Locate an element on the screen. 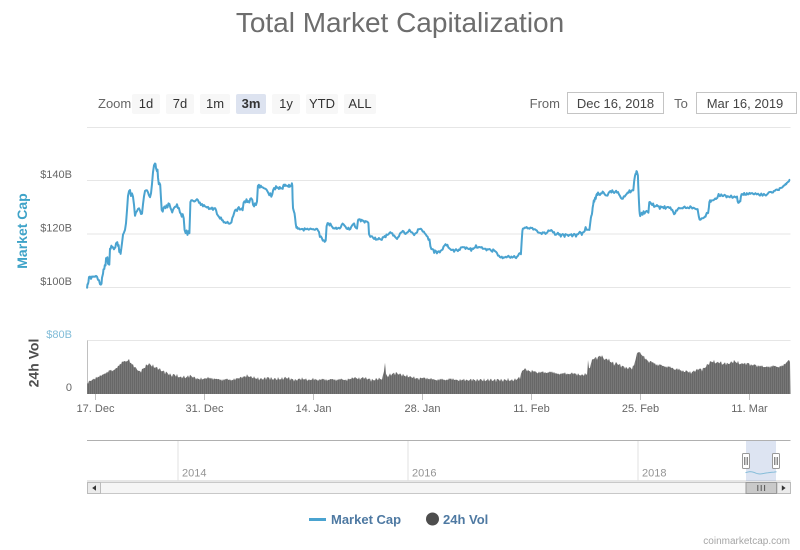 This screenshot has width=800, height=550. svg-text: 2016 is located at coordinates (424, 474).